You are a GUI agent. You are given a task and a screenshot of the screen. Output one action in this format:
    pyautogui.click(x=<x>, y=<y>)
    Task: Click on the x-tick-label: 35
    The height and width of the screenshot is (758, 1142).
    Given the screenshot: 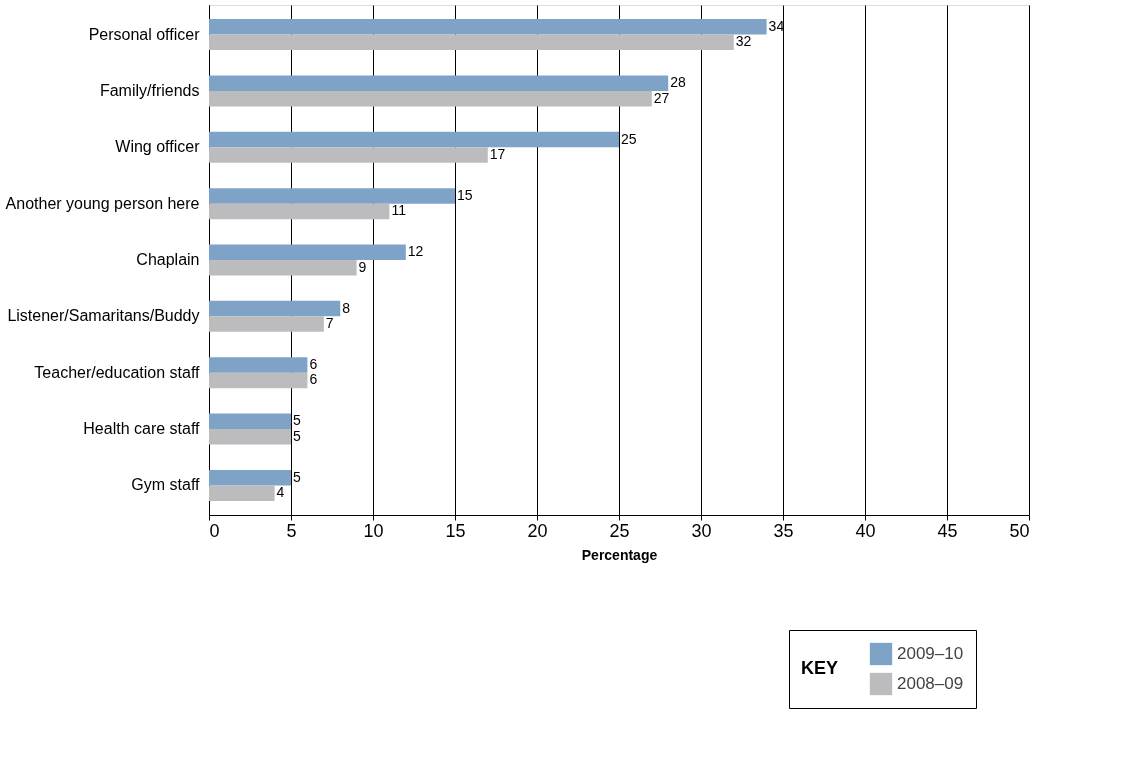 What is the action you would take?
    pyautogui.click(x=783, y=530)
    